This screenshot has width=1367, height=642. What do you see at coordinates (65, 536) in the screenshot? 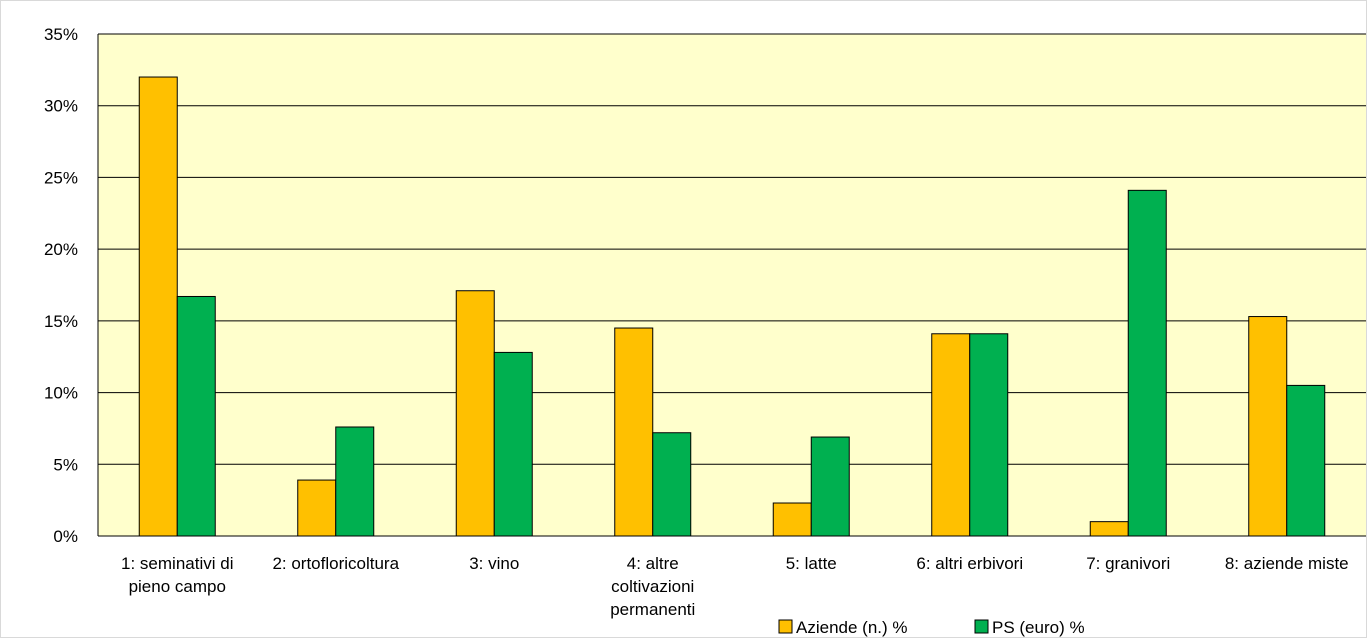
I see `y-tick-label: 0%` at bounding box center [65, 536].